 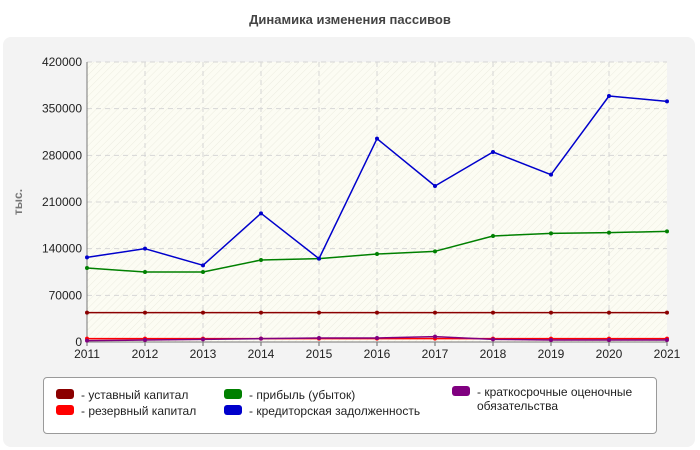 I want to click on chart-title: Динамика изменения пассивов, so click(x=350, y=19).